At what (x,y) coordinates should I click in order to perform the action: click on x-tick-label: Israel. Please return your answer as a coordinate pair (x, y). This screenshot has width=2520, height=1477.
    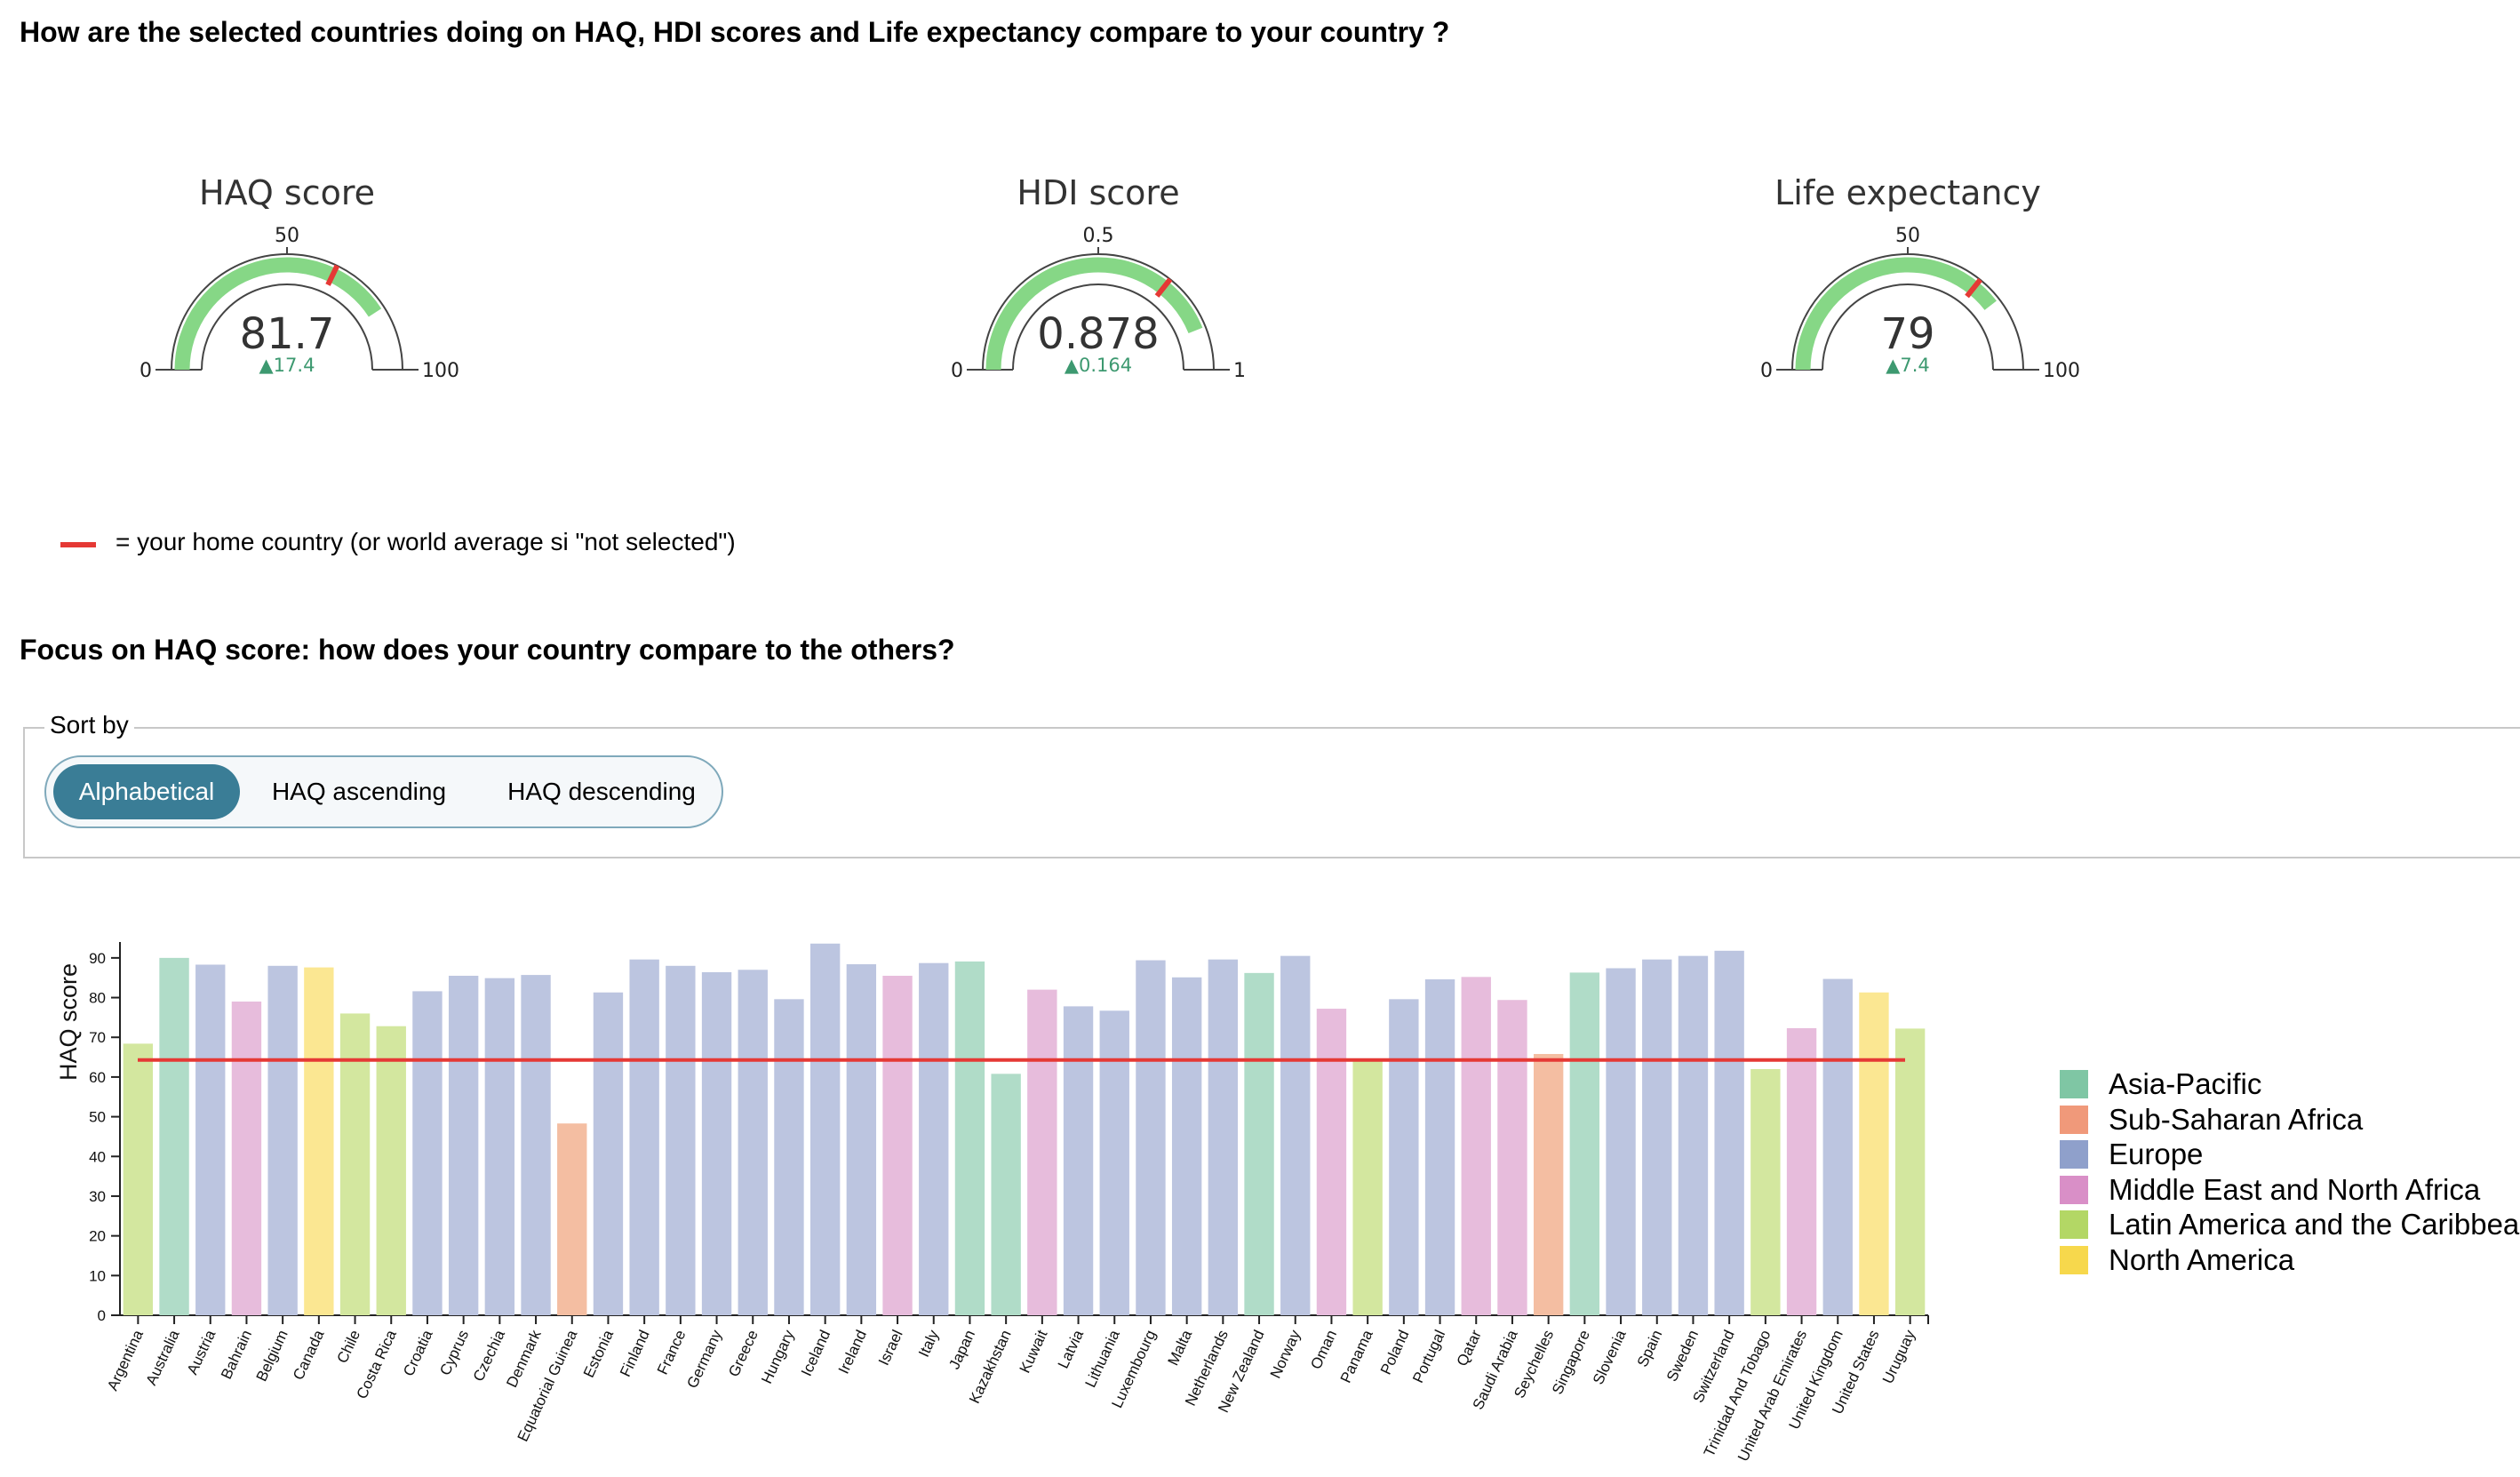
    Looking at the image, I should click on (890, 1348).